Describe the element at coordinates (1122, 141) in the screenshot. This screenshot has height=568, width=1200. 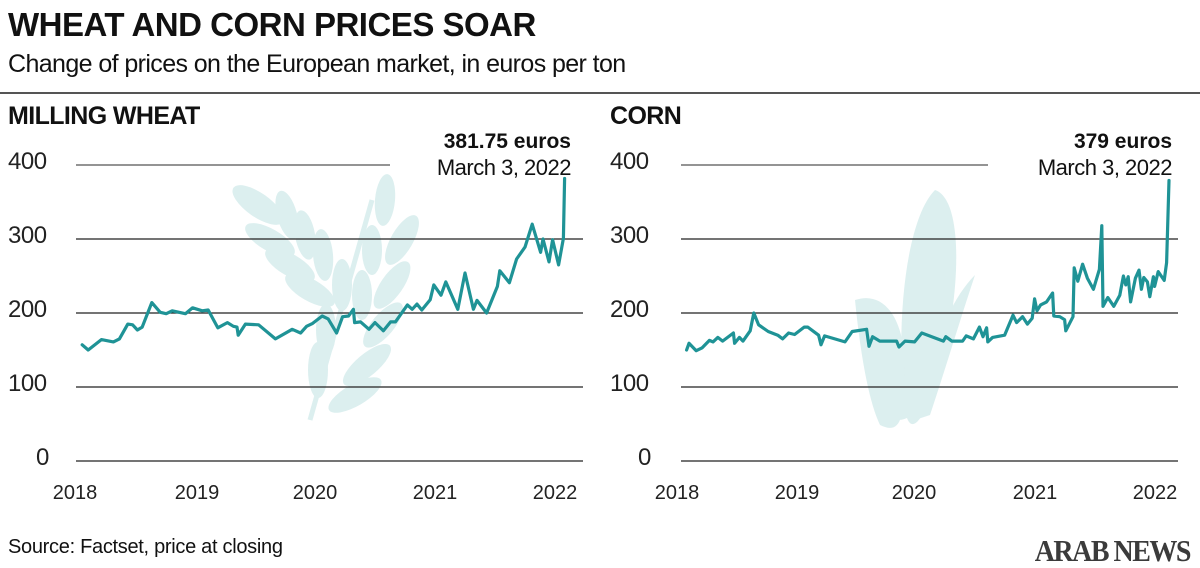
I see `corn-annotation-value: 379 euros` at that location.